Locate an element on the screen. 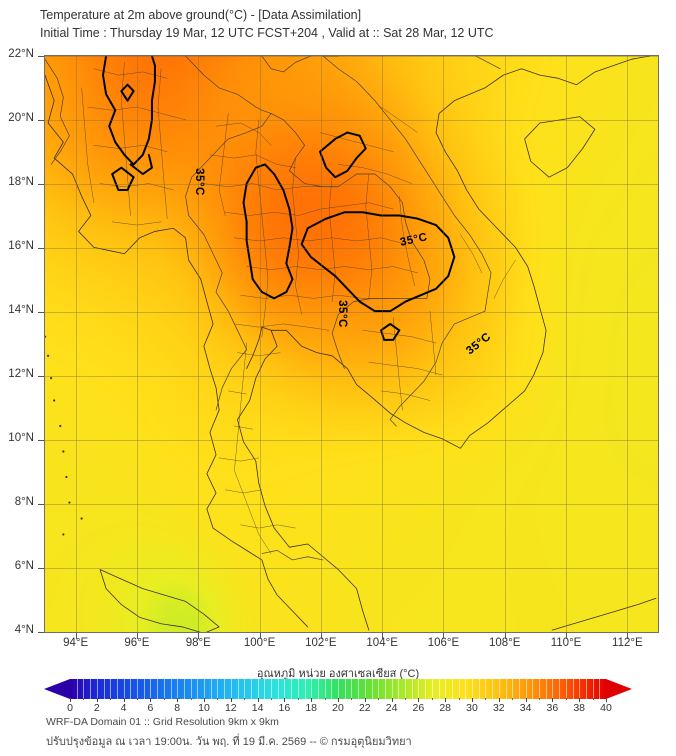  colorbar-tick-label: 0 is located at coordinates (70, 708).